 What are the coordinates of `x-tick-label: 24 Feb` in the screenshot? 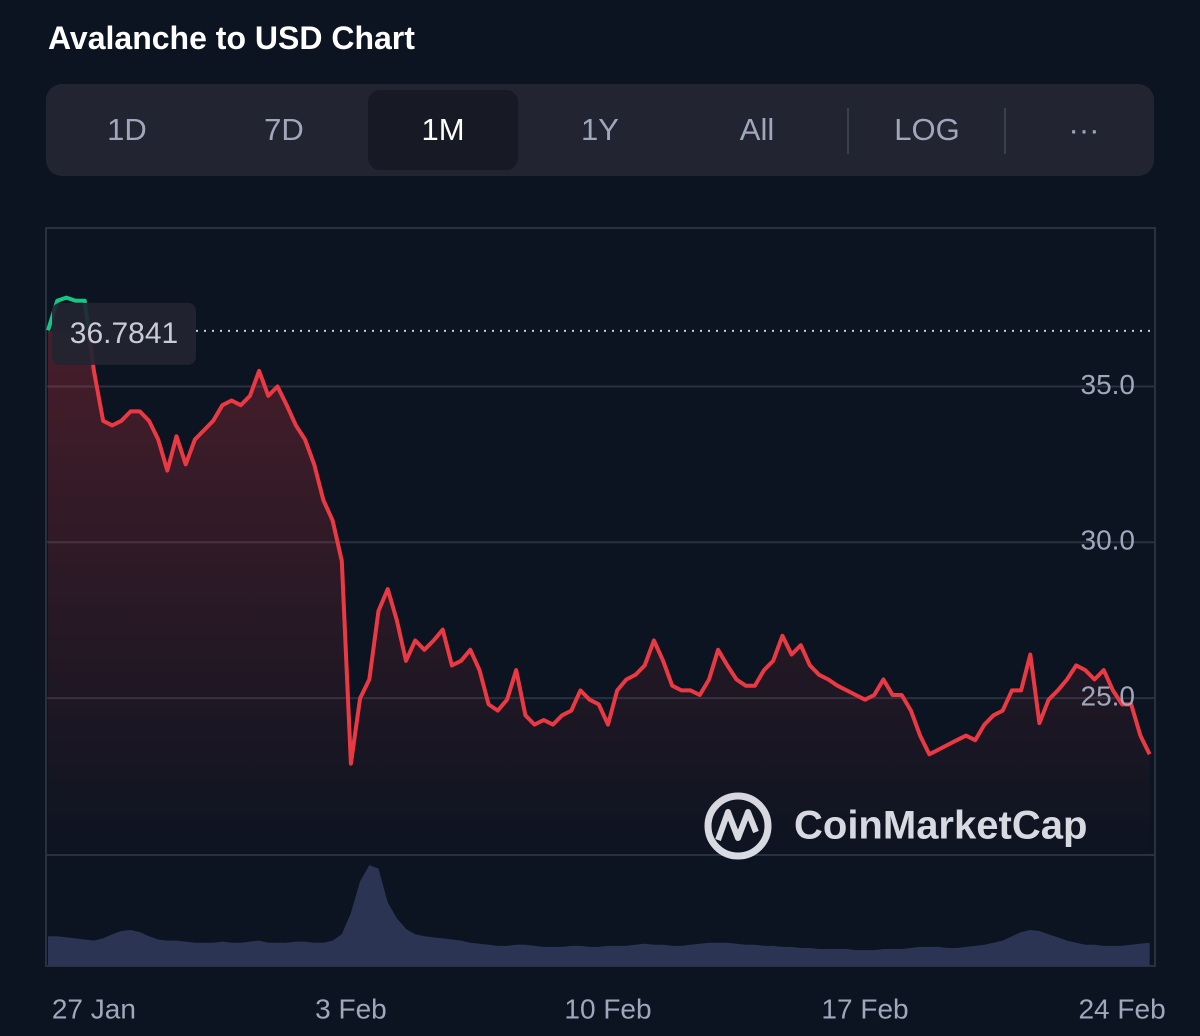 It's located at (1121, 1008).